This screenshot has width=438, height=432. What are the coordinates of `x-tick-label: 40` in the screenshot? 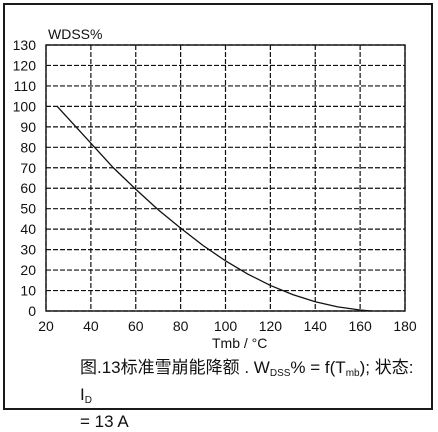 It's located at (91, 326).